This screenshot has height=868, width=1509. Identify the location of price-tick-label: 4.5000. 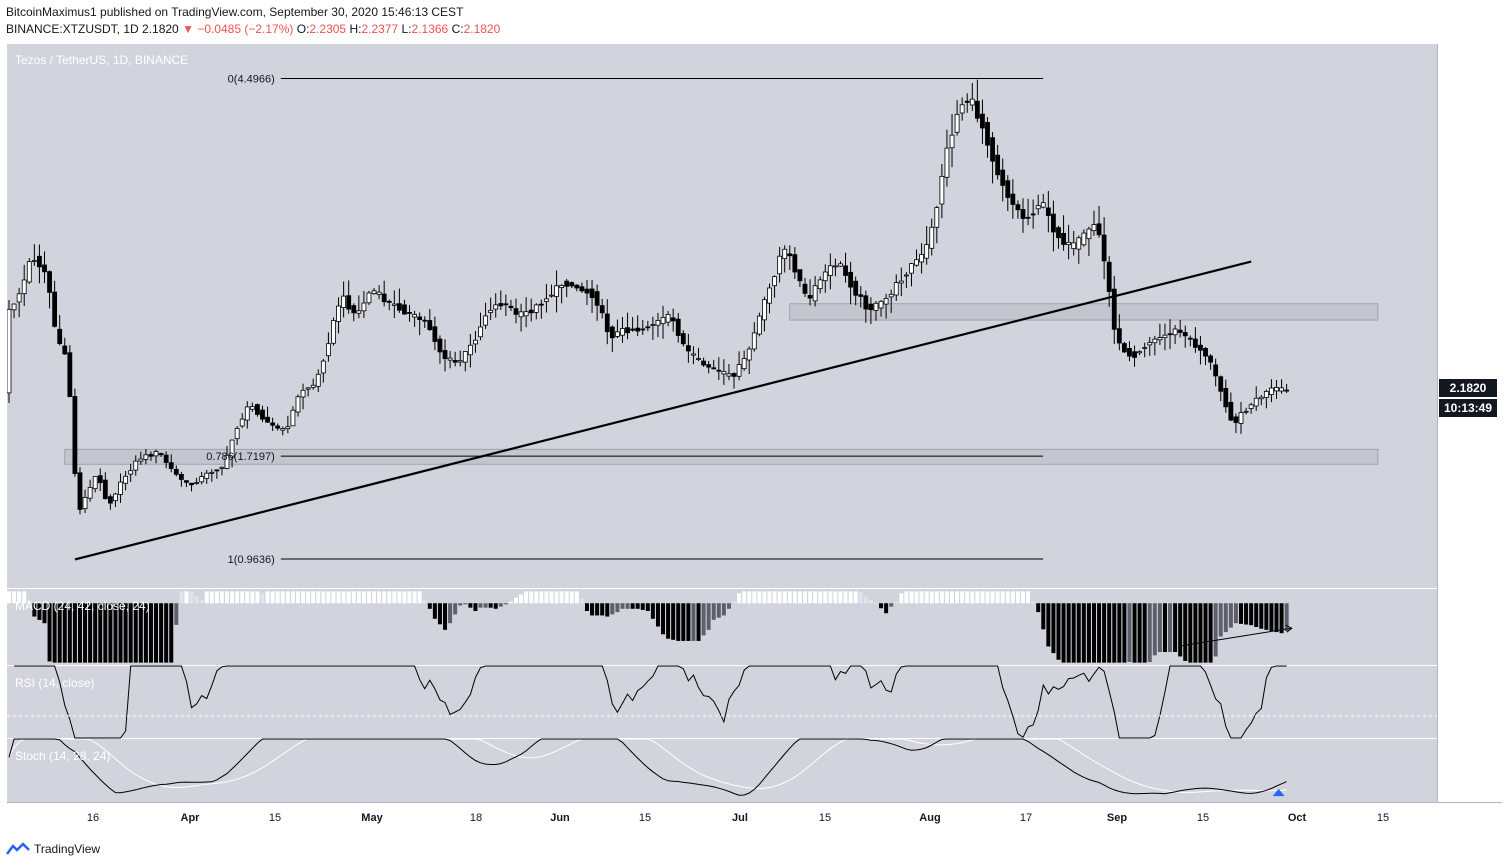
(1469, 79).